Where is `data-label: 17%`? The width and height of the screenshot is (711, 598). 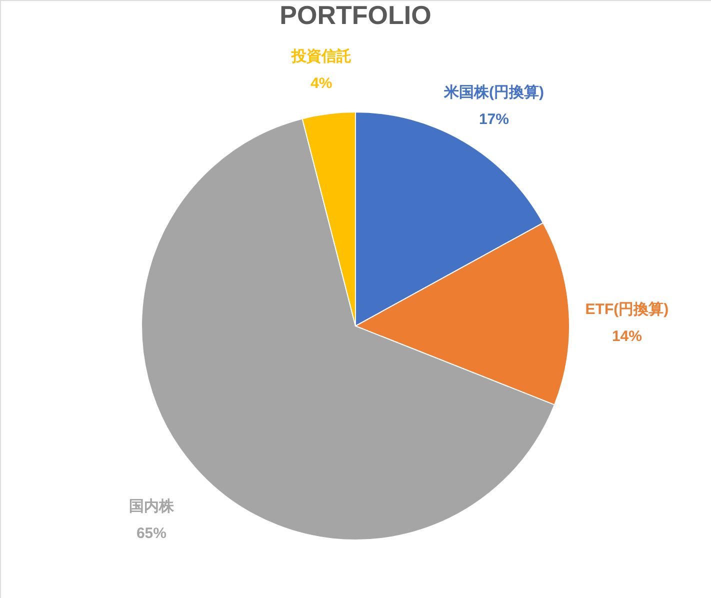 data-label: 17% is located at coordinates (493, 119).